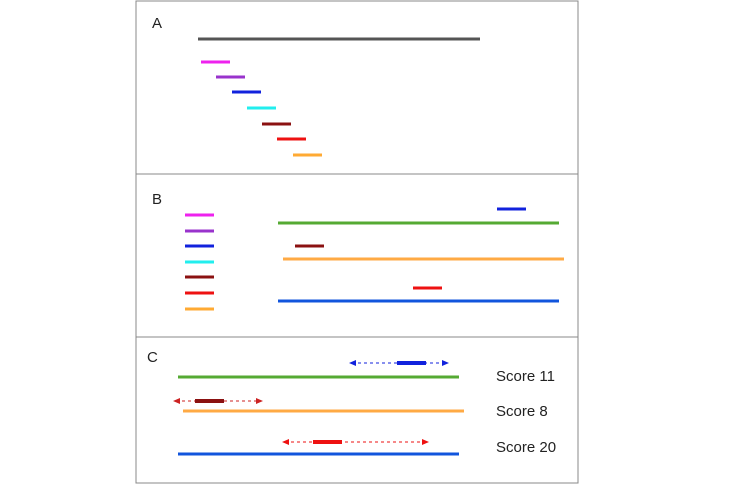 This screenshot has width=729, height=486. Describe the element at coordinates (157, 199) in the screenshot. I see `panel-b-label: B` at that location.